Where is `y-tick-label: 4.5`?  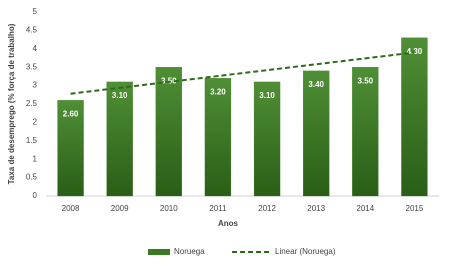 y-tick-label: 4.5 is located at coordinates (32, 30).